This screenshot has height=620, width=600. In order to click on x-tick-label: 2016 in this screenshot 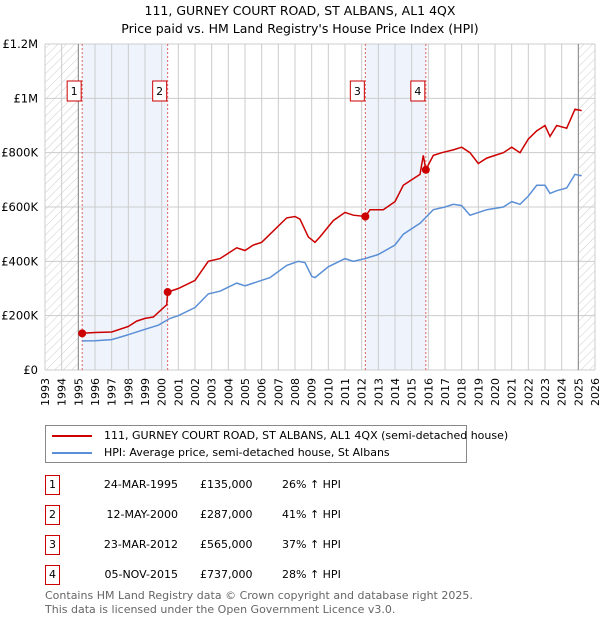, I will do `click(428, 392)`.